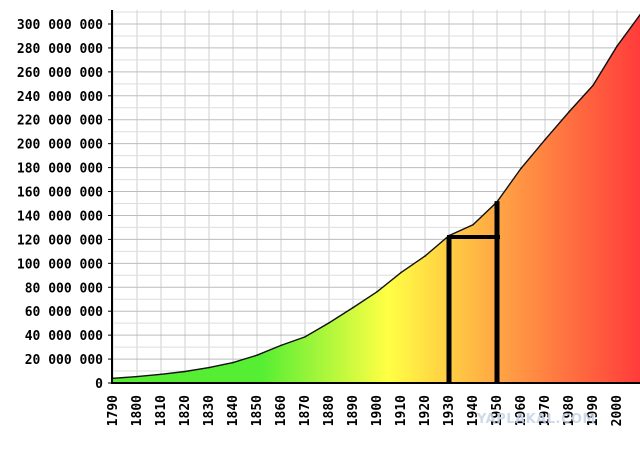 This screenshot has height=449, width=640. Describe the element at coordinates (536, 419) in the screenshot. I see `watermark-logo: YAPLAKAL.COM` at that location.